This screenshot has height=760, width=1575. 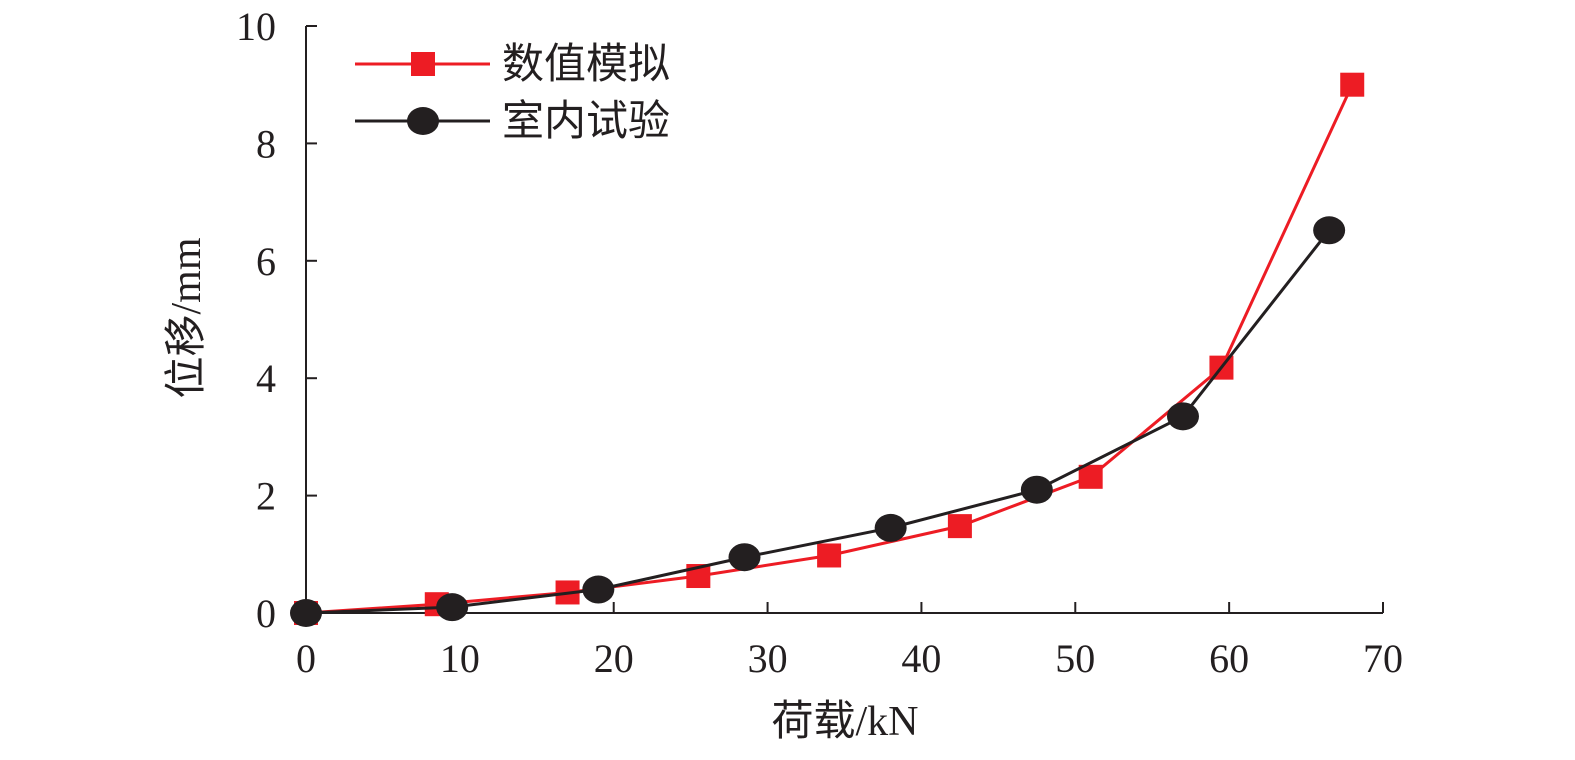 What do you see at coordinates (266, 613) in the screenshot?
I see `y-tick-label: 0` at bounding box center [266, 613].